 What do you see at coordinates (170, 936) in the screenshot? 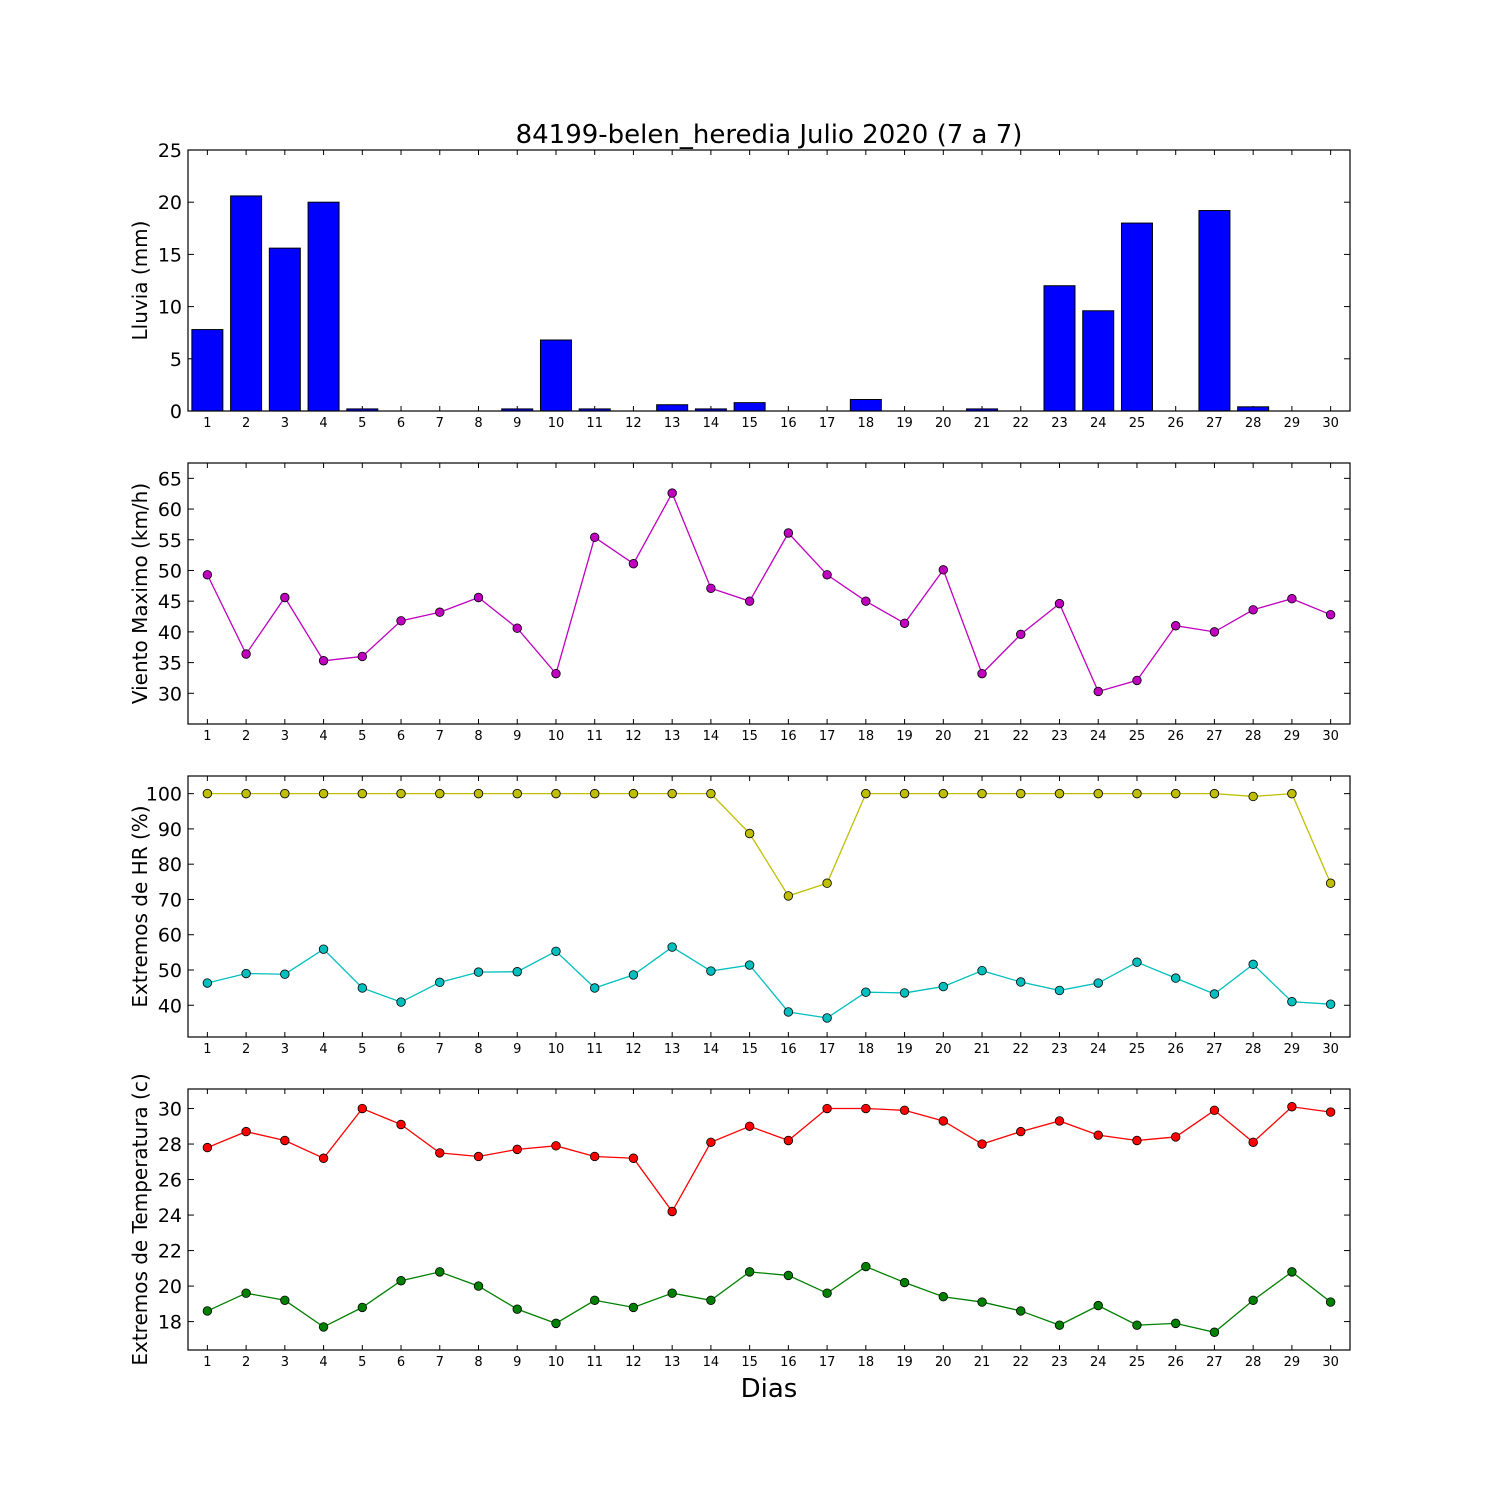
I see `y-tick-label: 60` at bounding box center [170, 936].